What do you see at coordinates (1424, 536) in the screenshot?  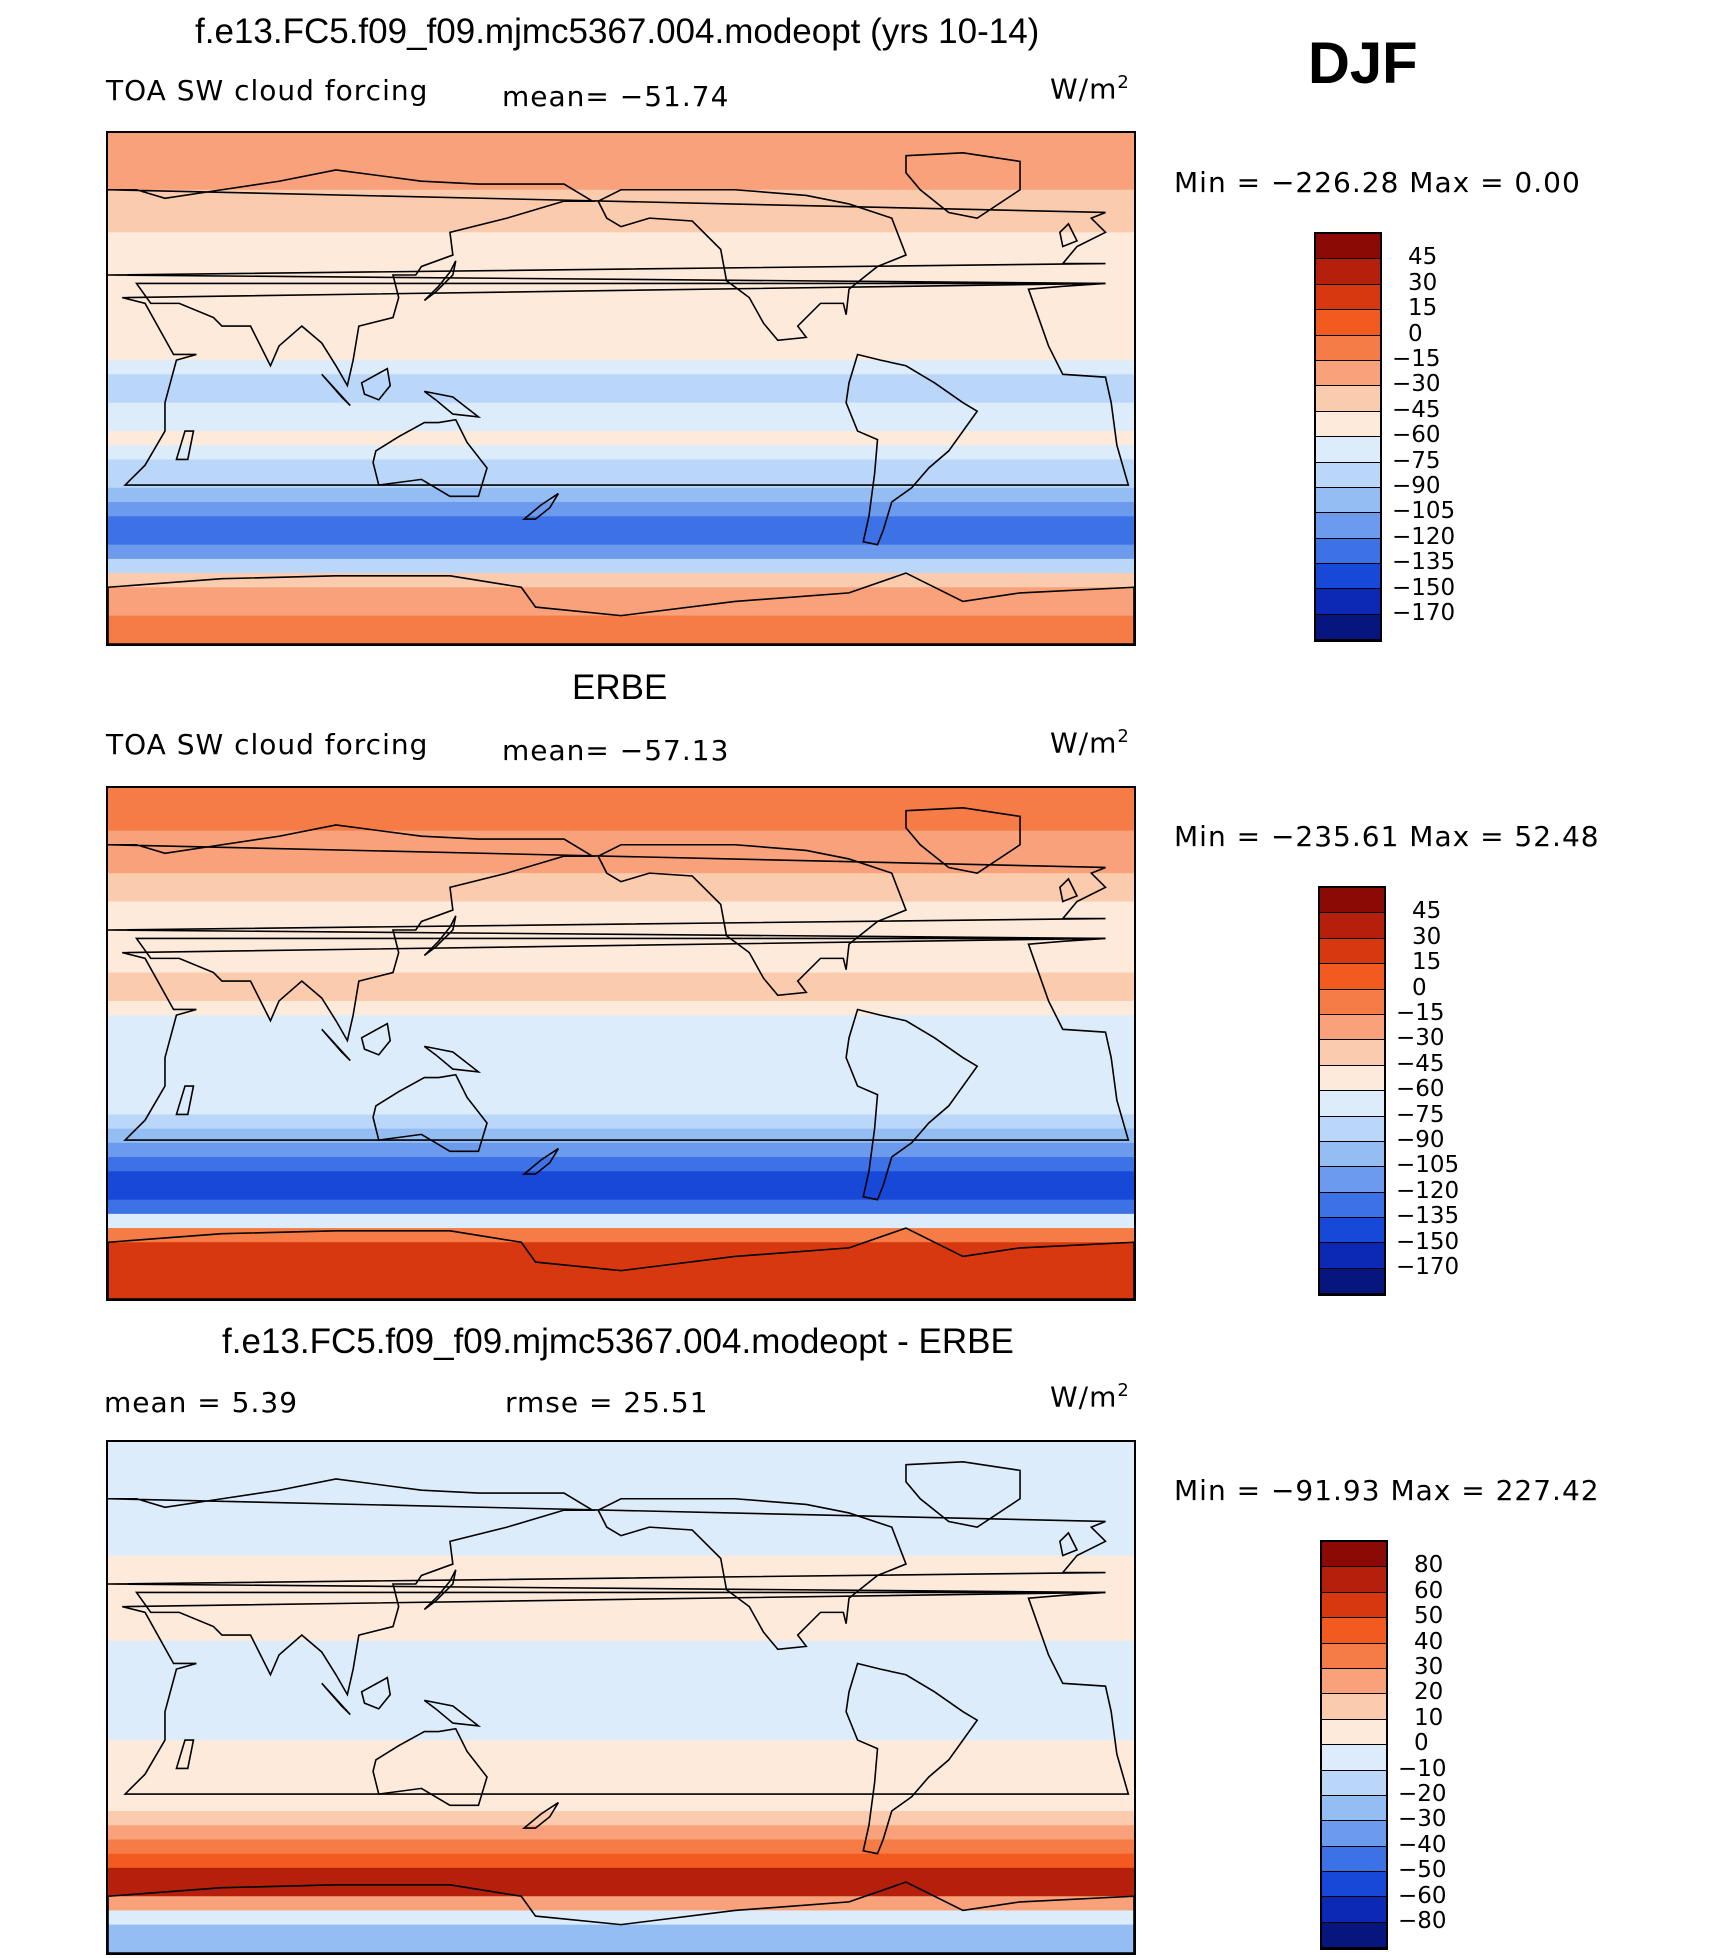 I see `colorbar-tick-label: −120` at bounding box center [1424, 536].